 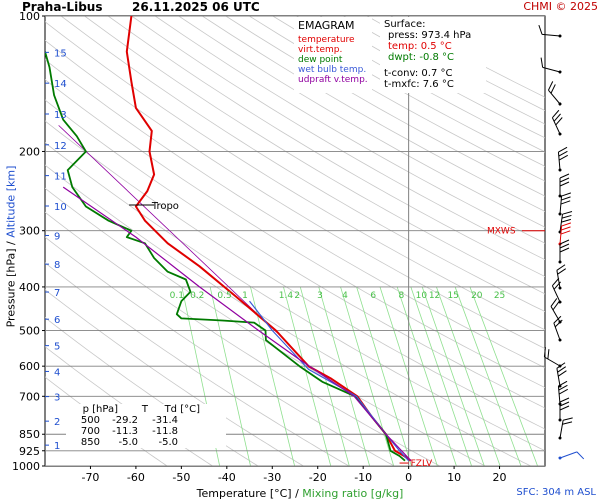 I want to click on mixing-ratio-label: 3, so click(x=320, y=296).